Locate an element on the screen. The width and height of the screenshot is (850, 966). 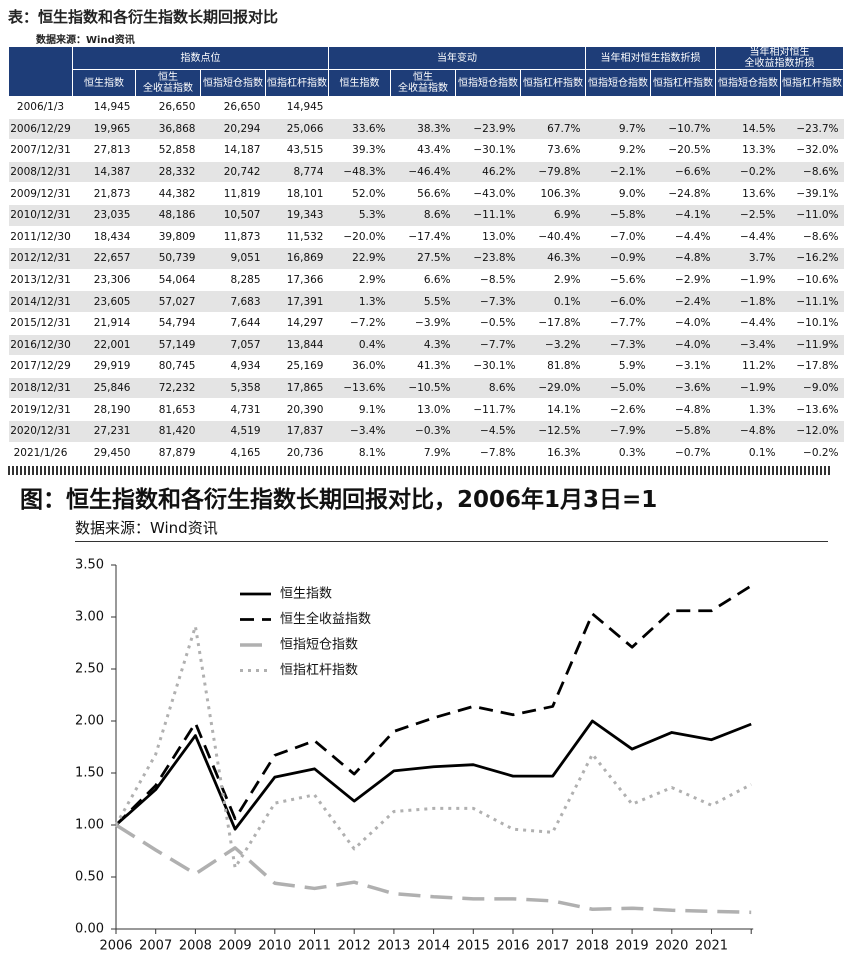
table-cell: 2.9% is located at coordinates (359, 280).